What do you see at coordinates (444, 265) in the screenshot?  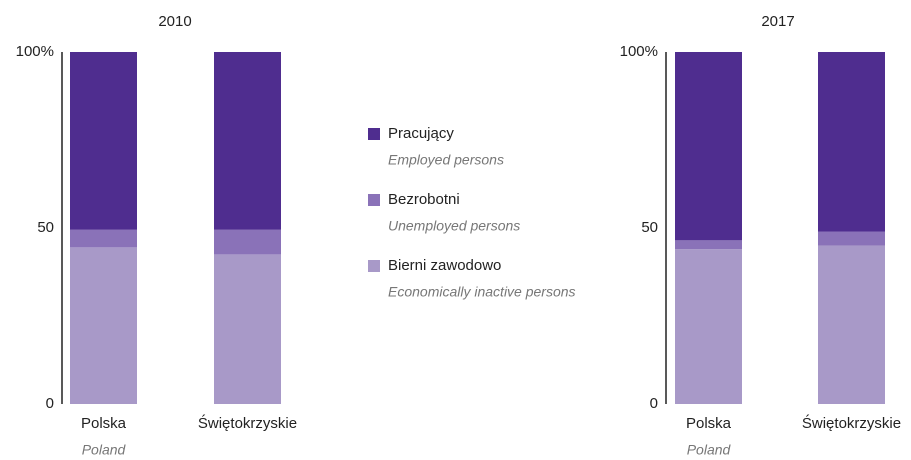 I see `legend-label: Bierni zawodowo` at bounding box center [444, 265].